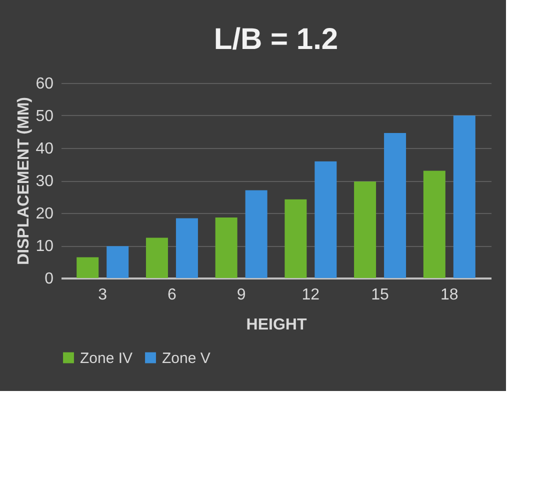 The height and width of the screenshot is (483, 543). Describe the element at coordinates (311, 295) in the screenshot. I see `x-tick-label: 12` at that location.